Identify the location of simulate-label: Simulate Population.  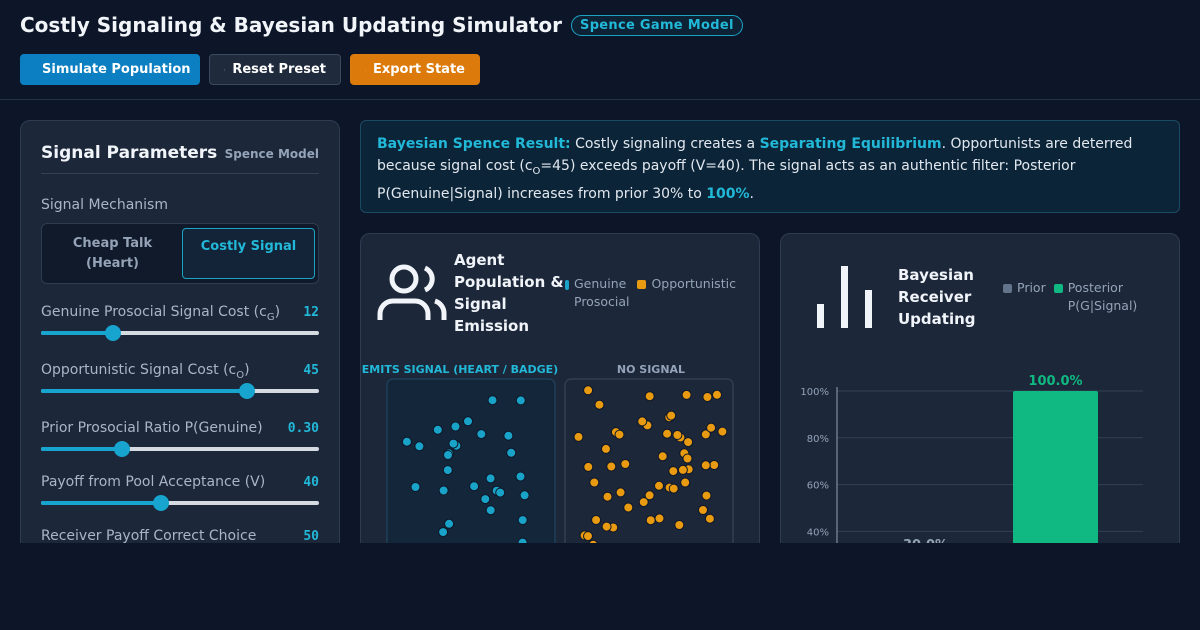
(116, 69).